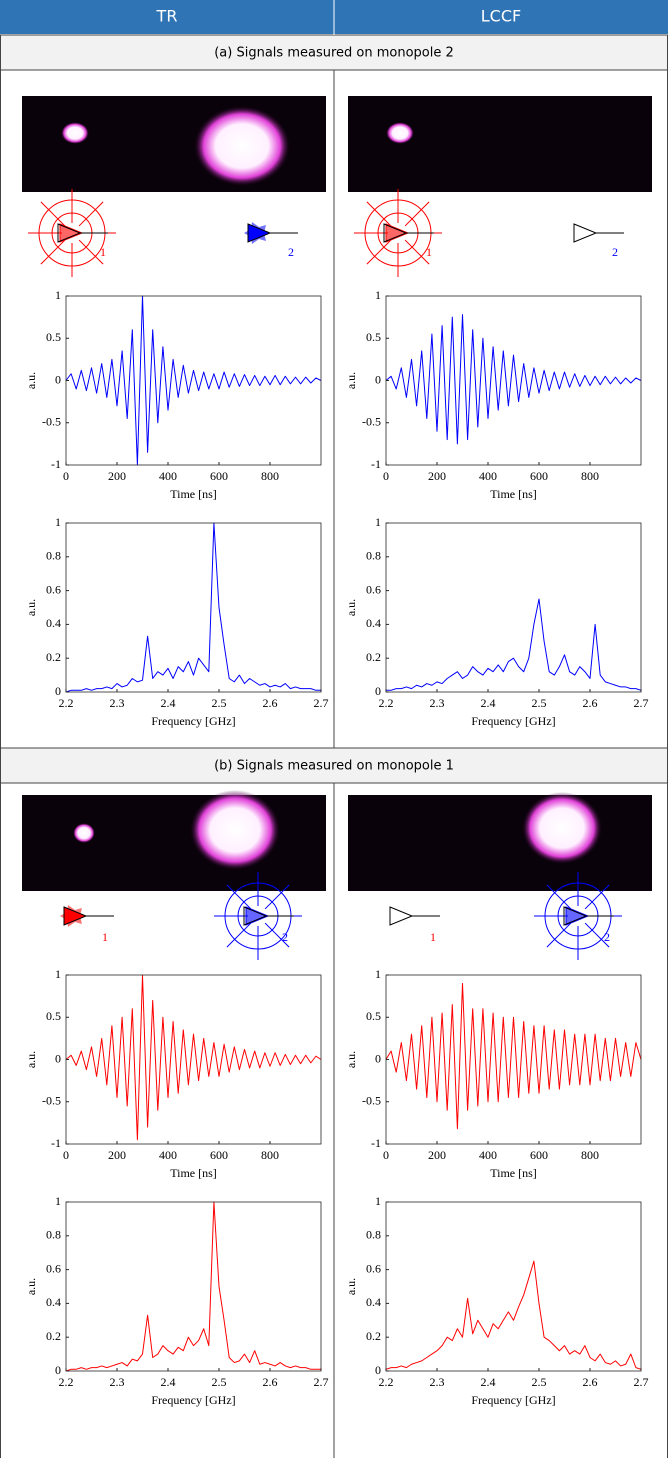  I want to click on x-tick-label: 2.6, so click(270, 1382).